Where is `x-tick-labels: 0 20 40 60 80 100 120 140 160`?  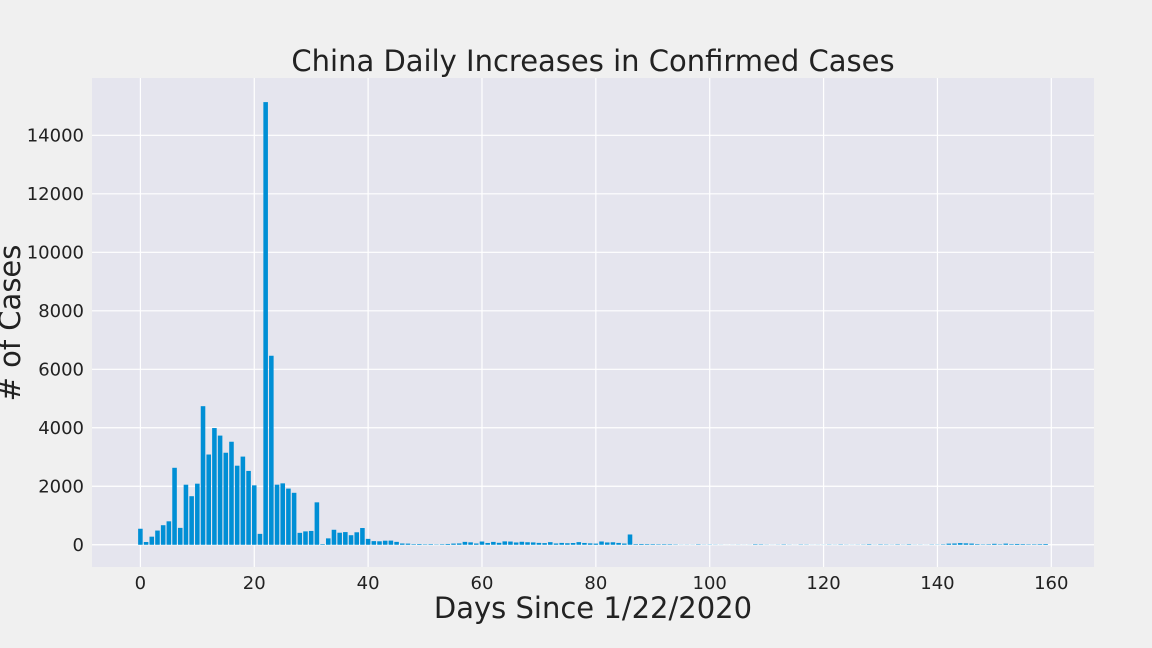
x-tick-labels: 0 20 40 60 80 100 120 140 160 is located at coordinates (602, 583).